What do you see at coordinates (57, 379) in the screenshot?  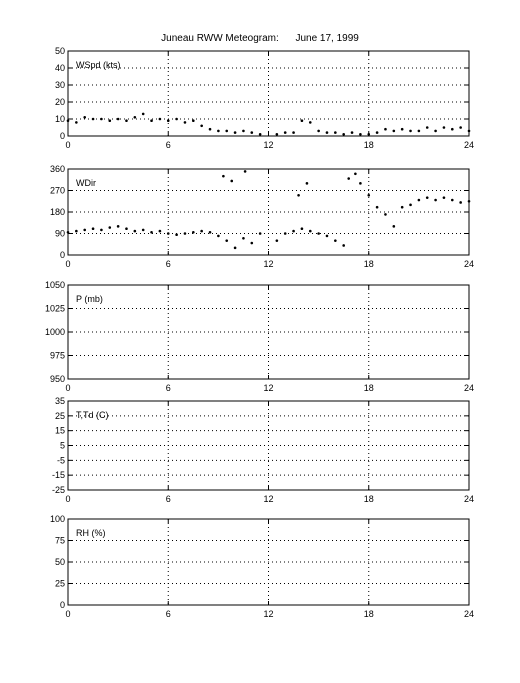 I see `y-tick-label: 950` at bounding box center [57, 379].